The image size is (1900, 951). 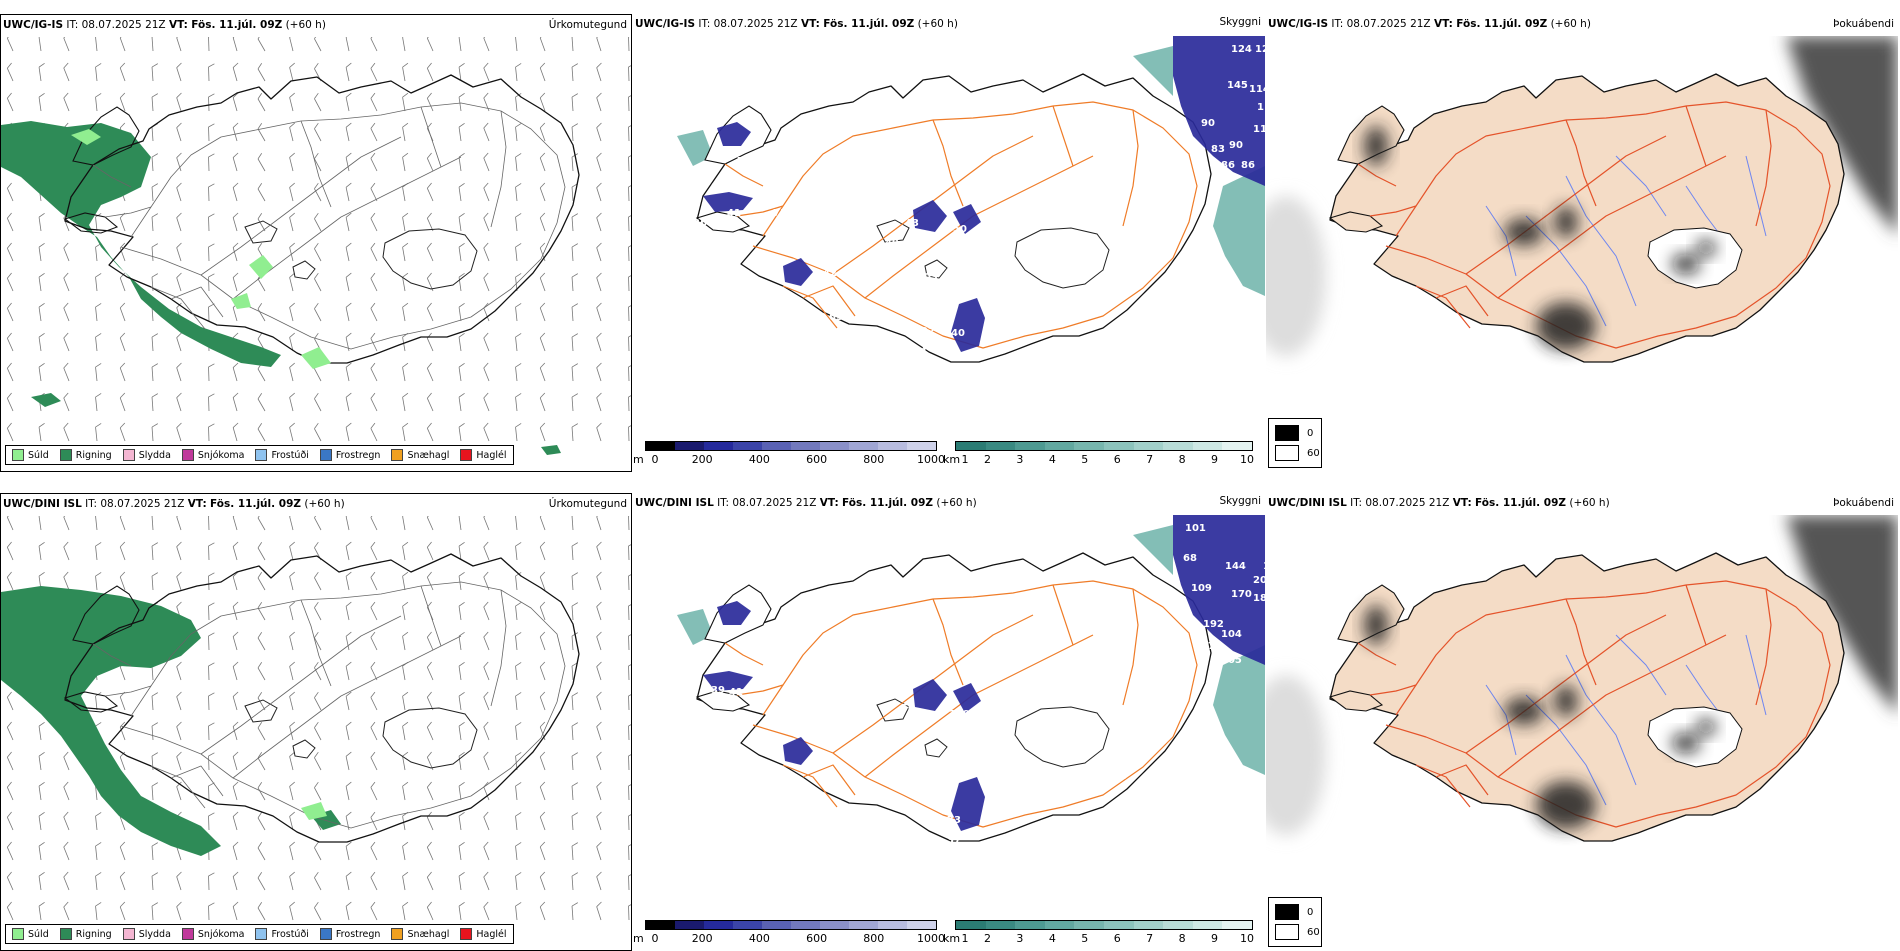 I want to click on cloud-base-label: 111, so click(x=1259, y=129).